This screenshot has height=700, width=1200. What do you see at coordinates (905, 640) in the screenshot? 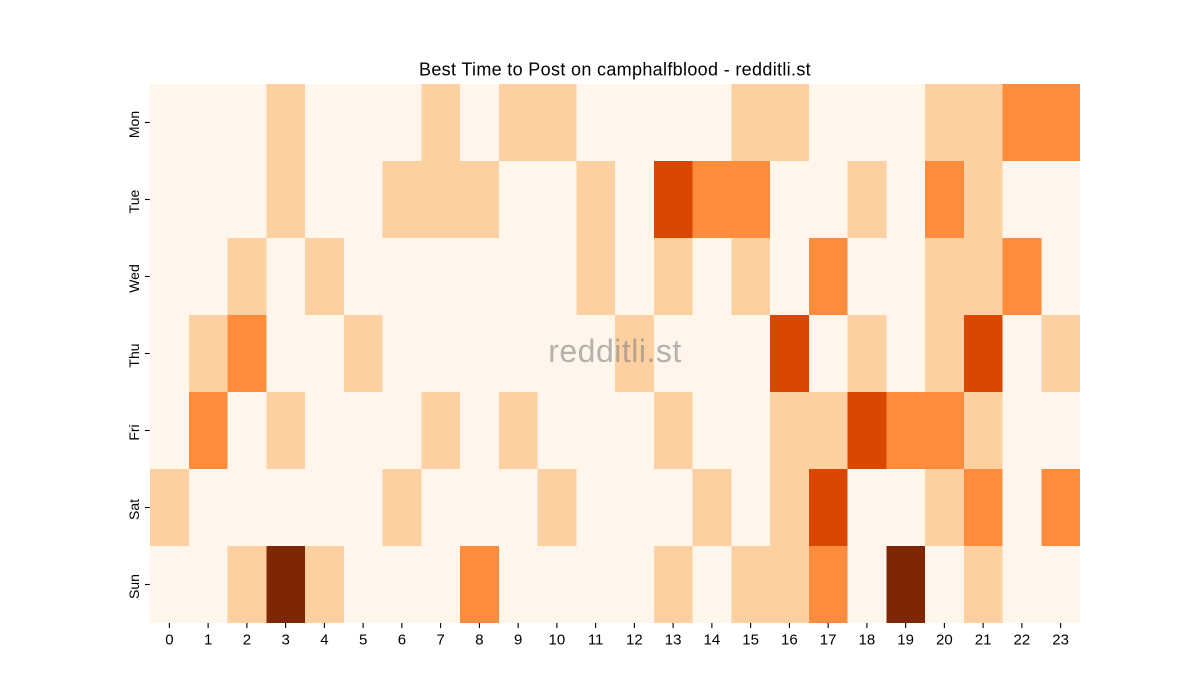
I see `svg-text: 19` at bounding box center [905, 640].